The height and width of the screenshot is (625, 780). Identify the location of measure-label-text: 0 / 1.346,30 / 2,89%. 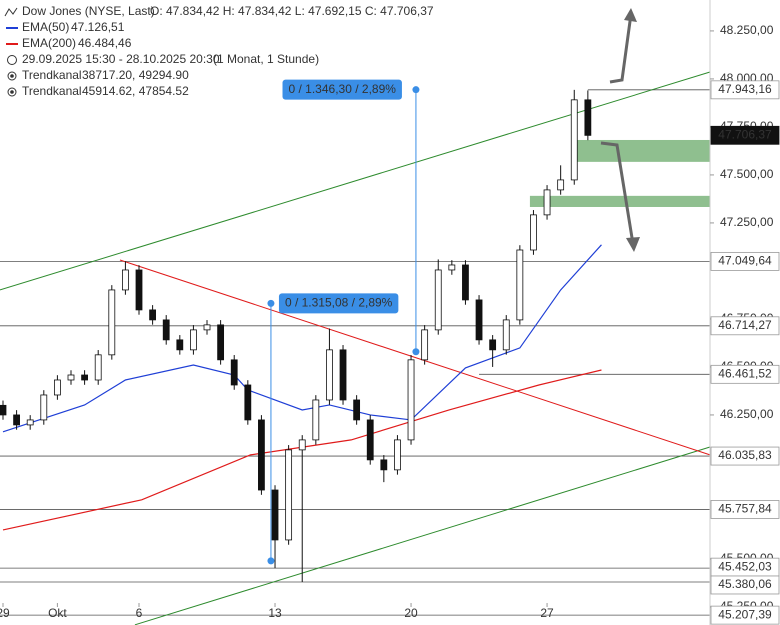
(343, 89).